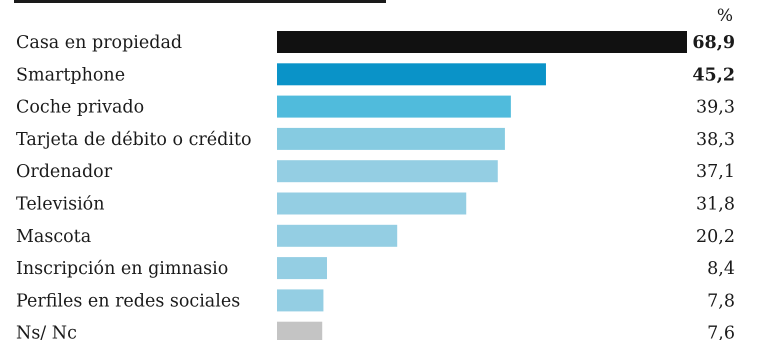  I want to click on category-label: Inscripción en gimnasio, so click(122, 269).